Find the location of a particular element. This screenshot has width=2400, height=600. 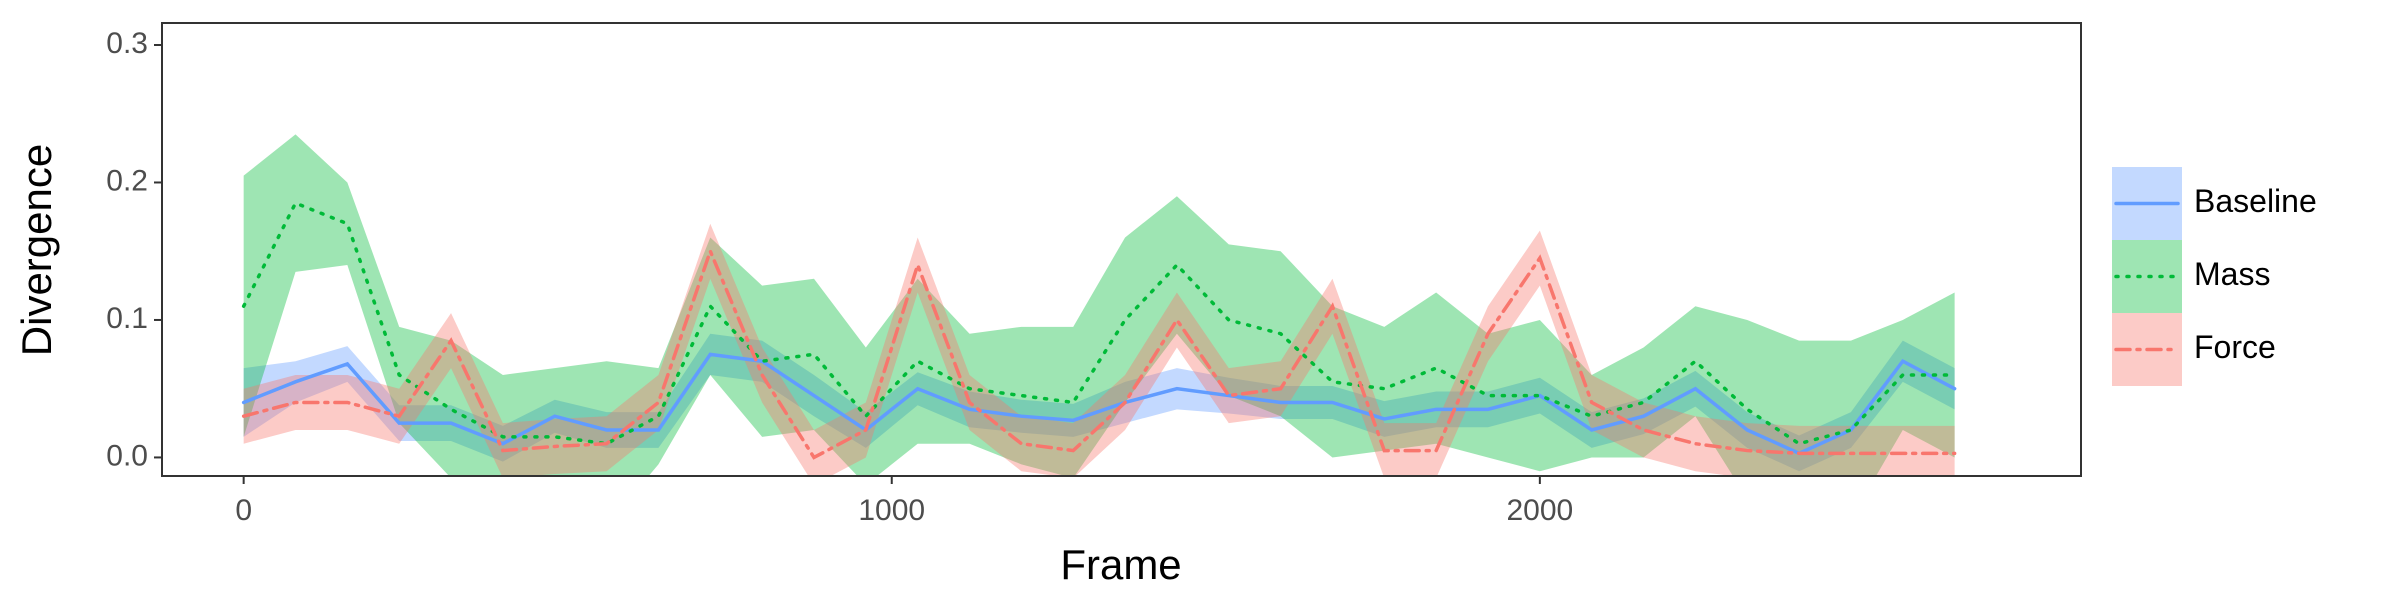

y-tick-label: 0.2 is located at coordinates (127, 180).